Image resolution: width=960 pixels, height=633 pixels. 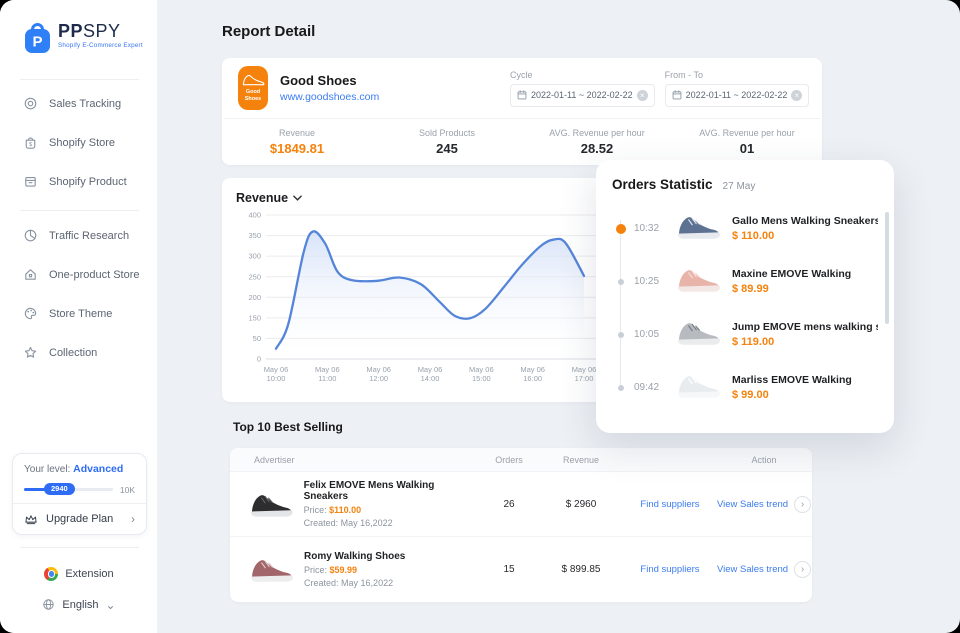 What do you see at coordinates (330, 97) in the screenshot?
I see `store-url-link: www.goodshoes.com` at bounding box center [330, 97].